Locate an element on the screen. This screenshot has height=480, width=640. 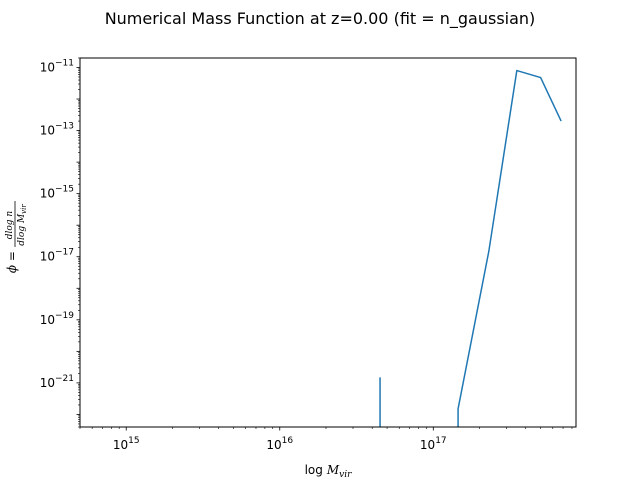
y-tick-label: 10−19 is located at coordinates (57, 319).